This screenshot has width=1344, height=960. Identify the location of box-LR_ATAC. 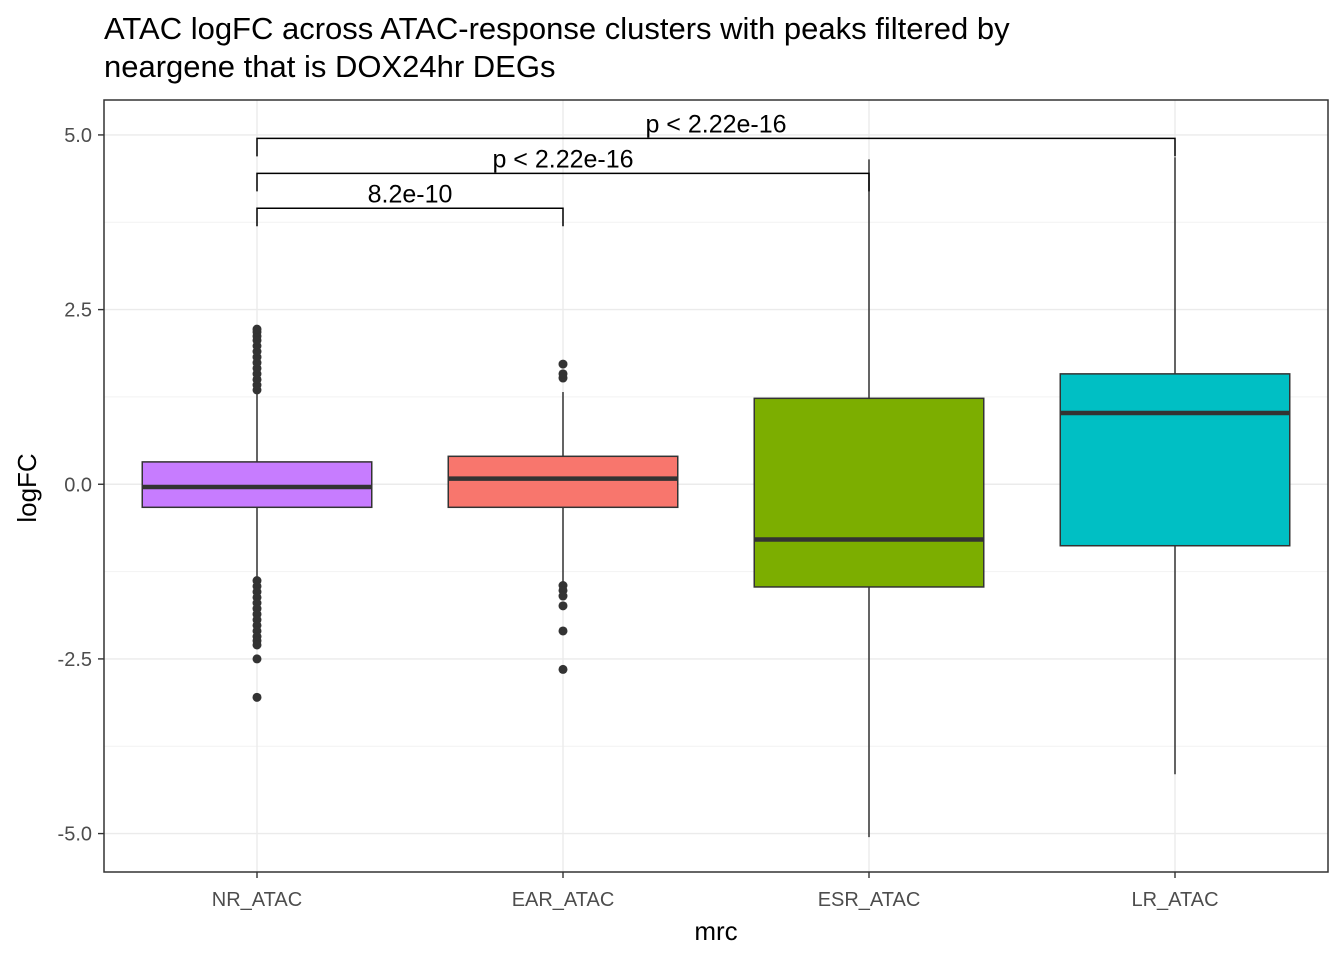
(1175, 466).